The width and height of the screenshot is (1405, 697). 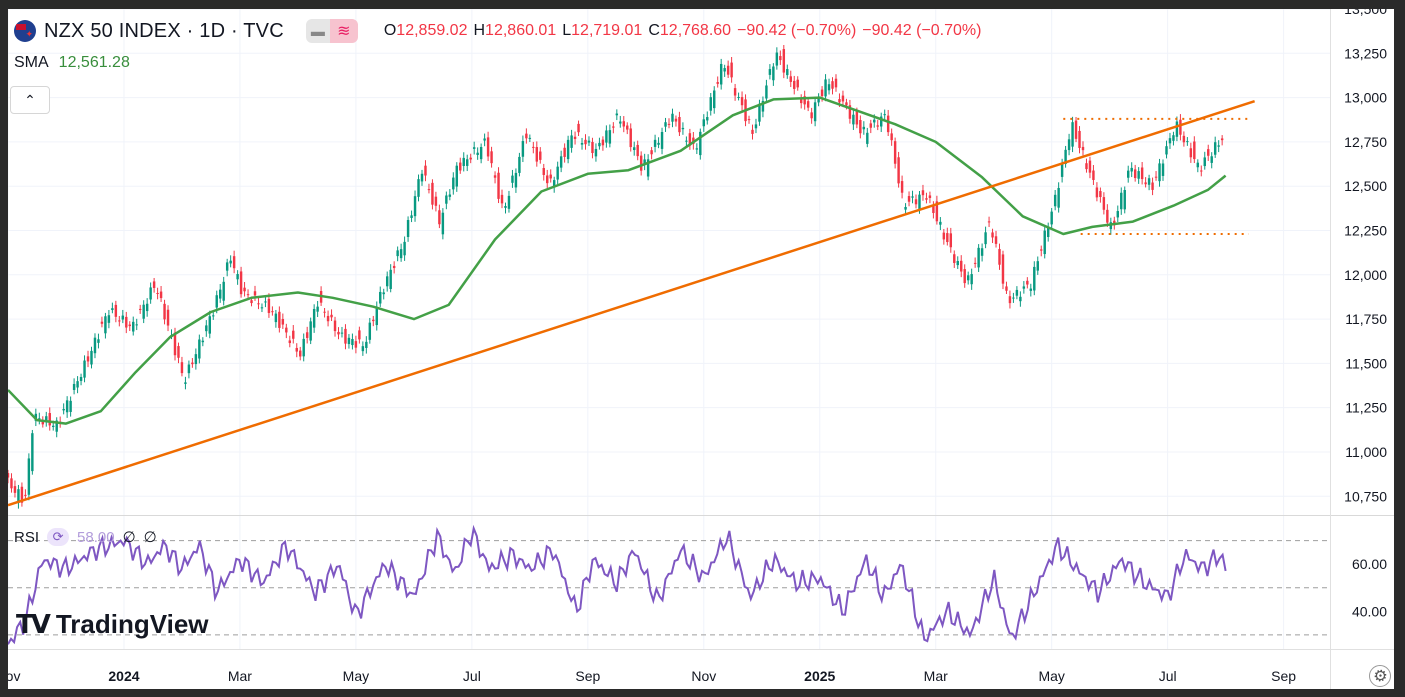 I want to click on rsi-extra-2: ∅, so click(x=150, y=537).